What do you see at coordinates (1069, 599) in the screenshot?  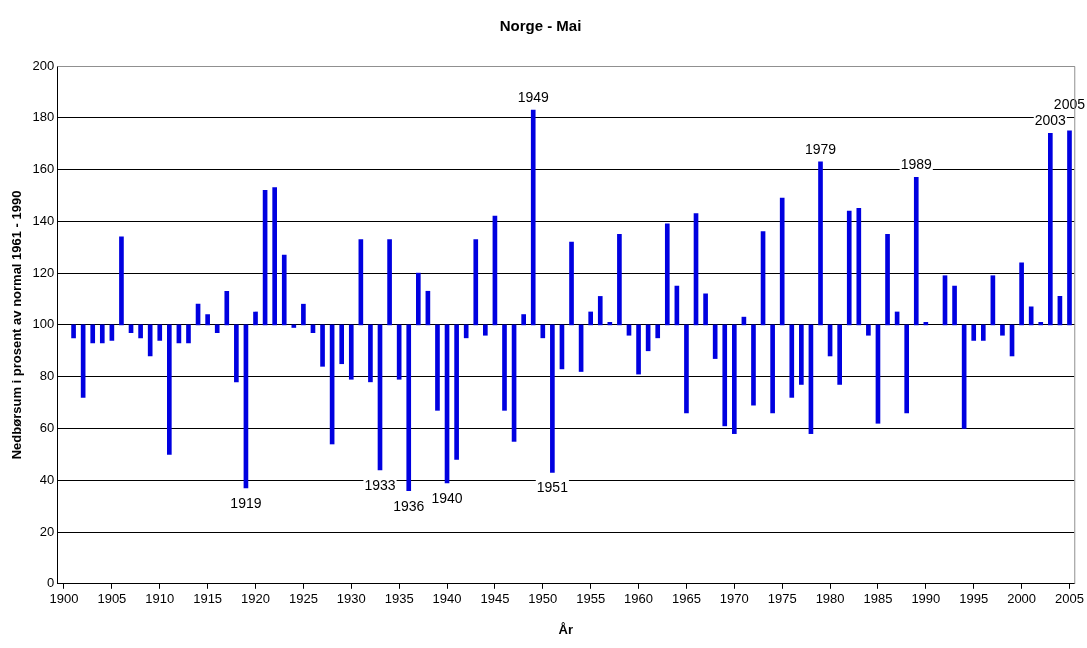 I see `x-tick-label: 2005` at bounding box center [1069, 599].